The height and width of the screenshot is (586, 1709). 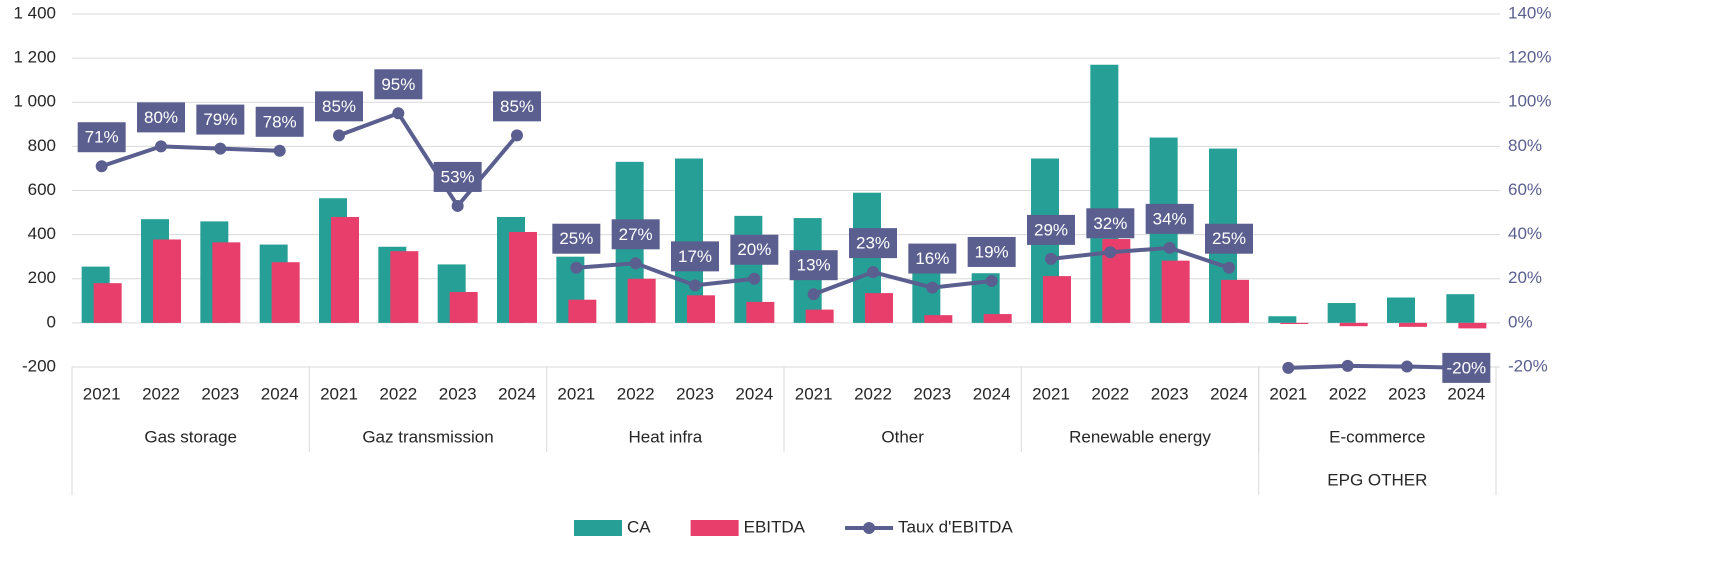 I want to click on y-tick-label: 1 400, so click(x=34, y=12).